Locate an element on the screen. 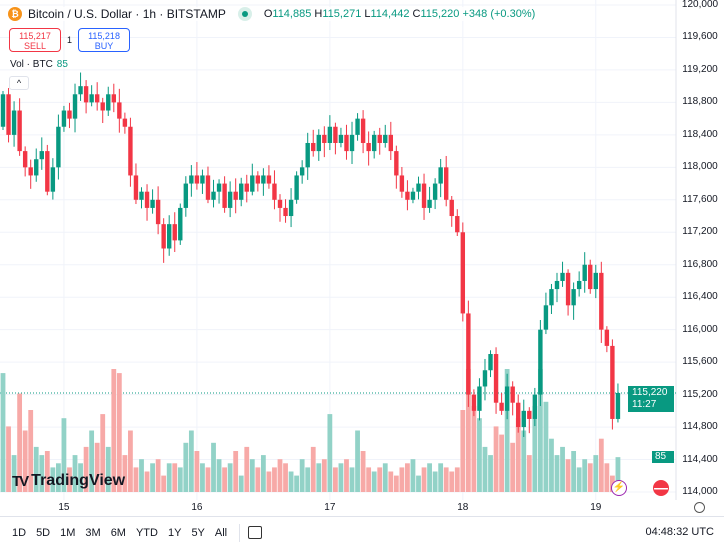 The image size is (724, 548). range-button-5y: 5Y is located at coordinates (198, 532).